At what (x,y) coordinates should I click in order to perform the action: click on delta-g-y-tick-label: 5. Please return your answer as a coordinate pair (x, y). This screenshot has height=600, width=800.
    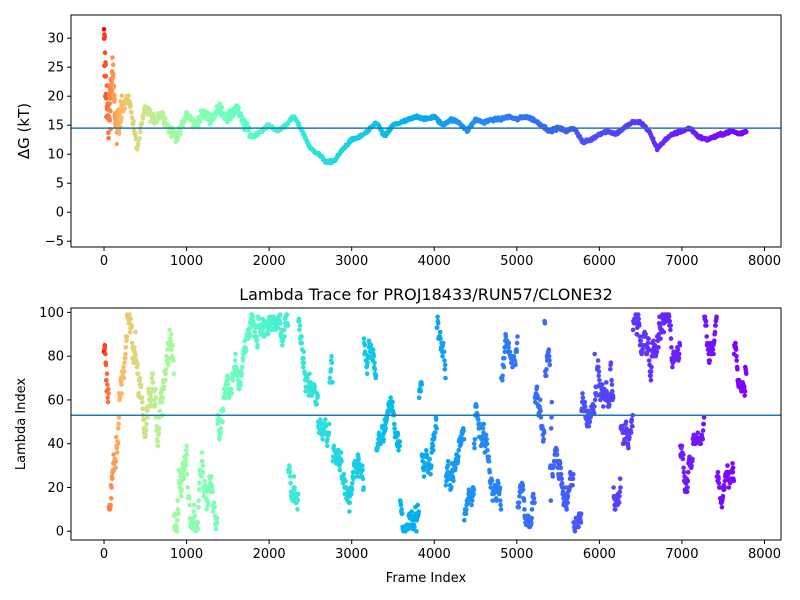
    Looking at the image, I should click on (60, 184).